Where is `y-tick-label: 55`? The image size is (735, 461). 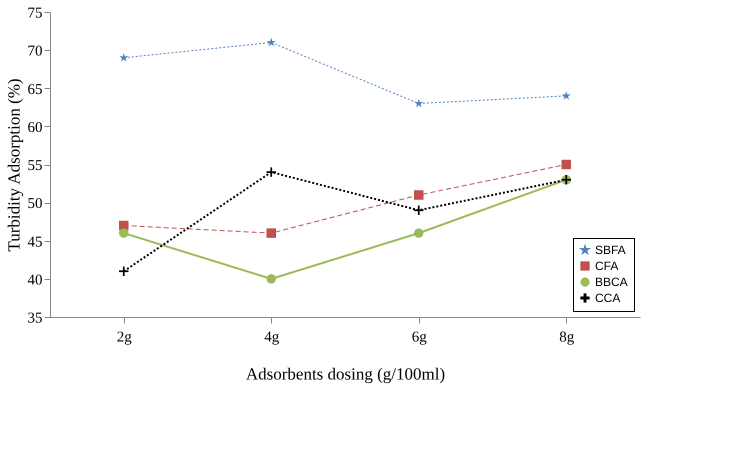
y-tick-label: 55 is located at coordinates (35, 166).